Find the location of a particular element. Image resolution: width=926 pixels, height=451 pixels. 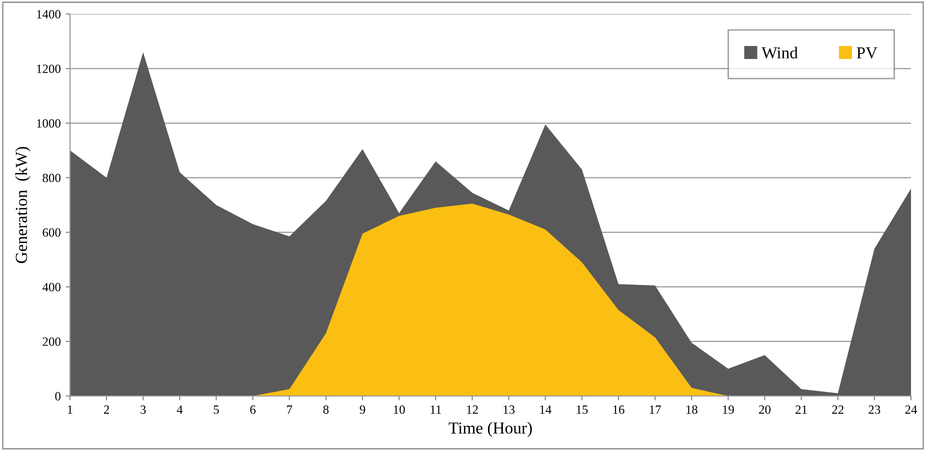

x-tick-label: 22 is located at coordinates (838, 409).